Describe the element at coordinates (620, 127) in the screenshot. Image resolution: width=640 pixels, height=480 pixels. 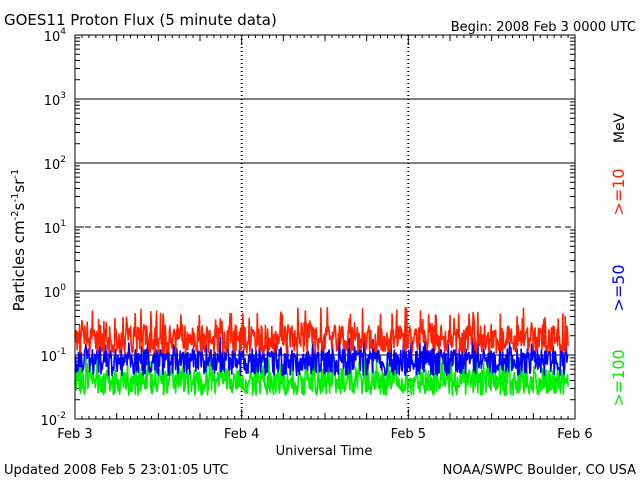
I see `legend-unit: MeV` at that location.